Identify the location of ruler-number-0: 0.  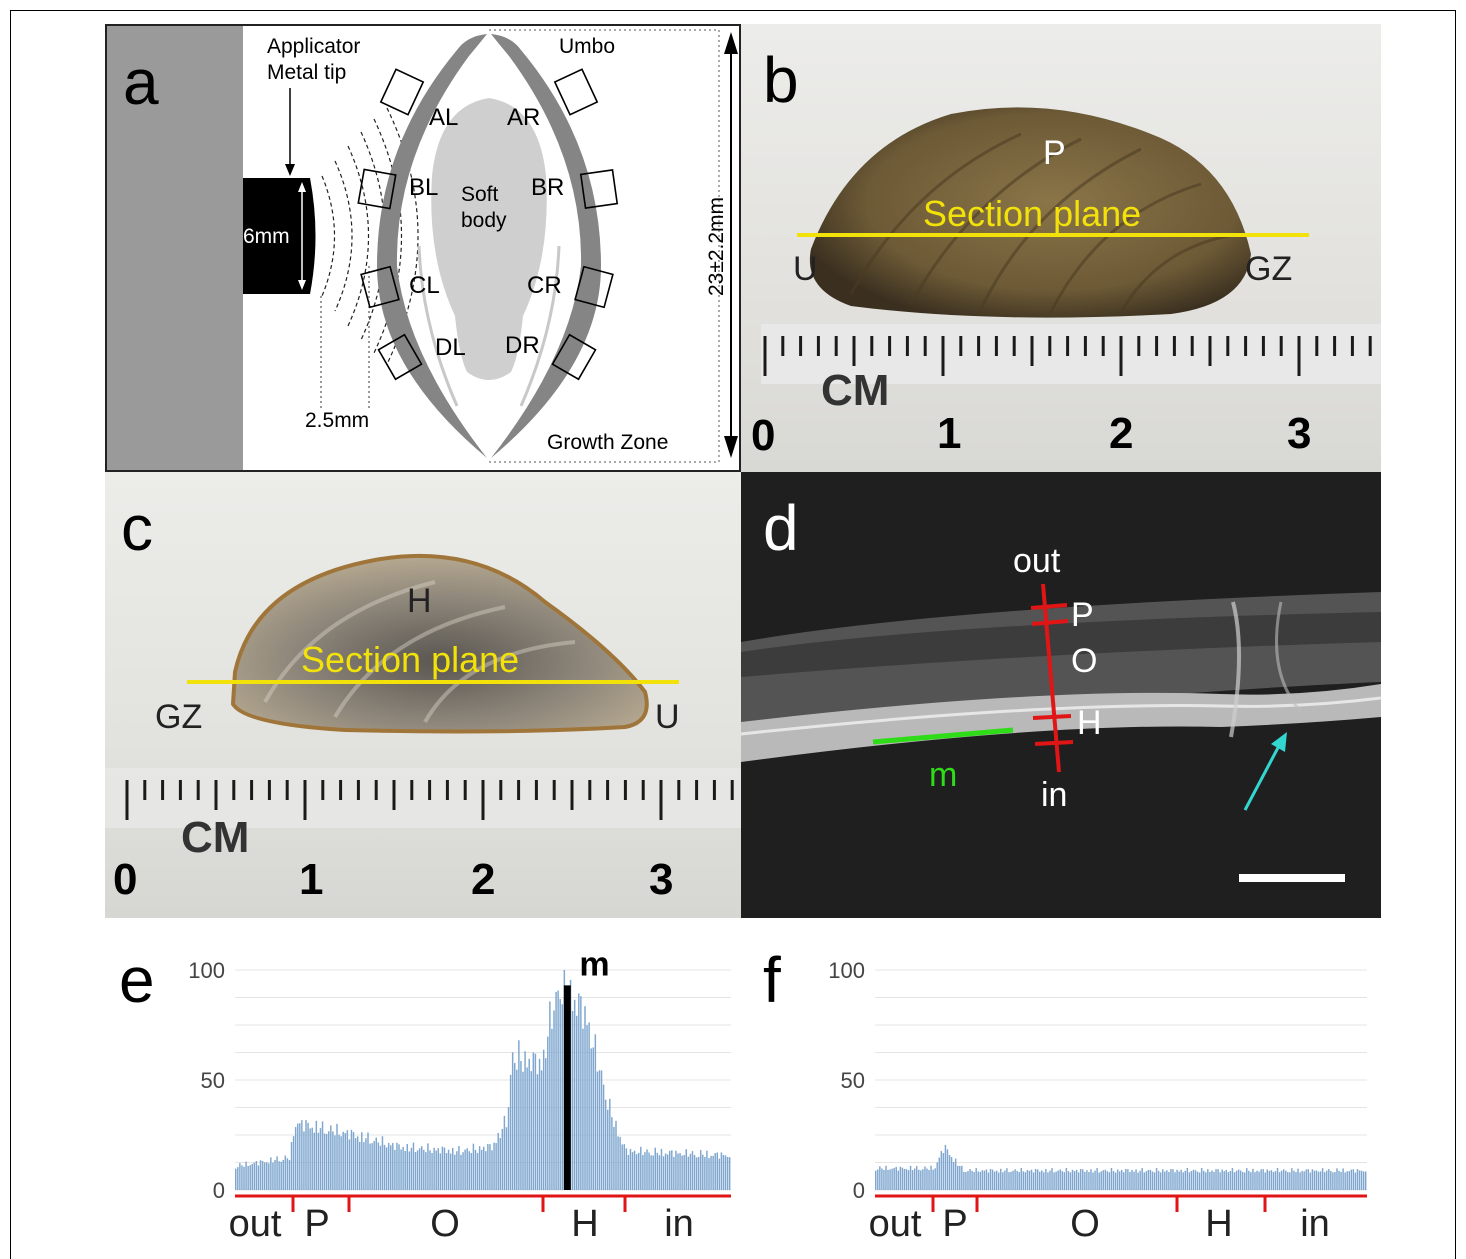
(763, 436).